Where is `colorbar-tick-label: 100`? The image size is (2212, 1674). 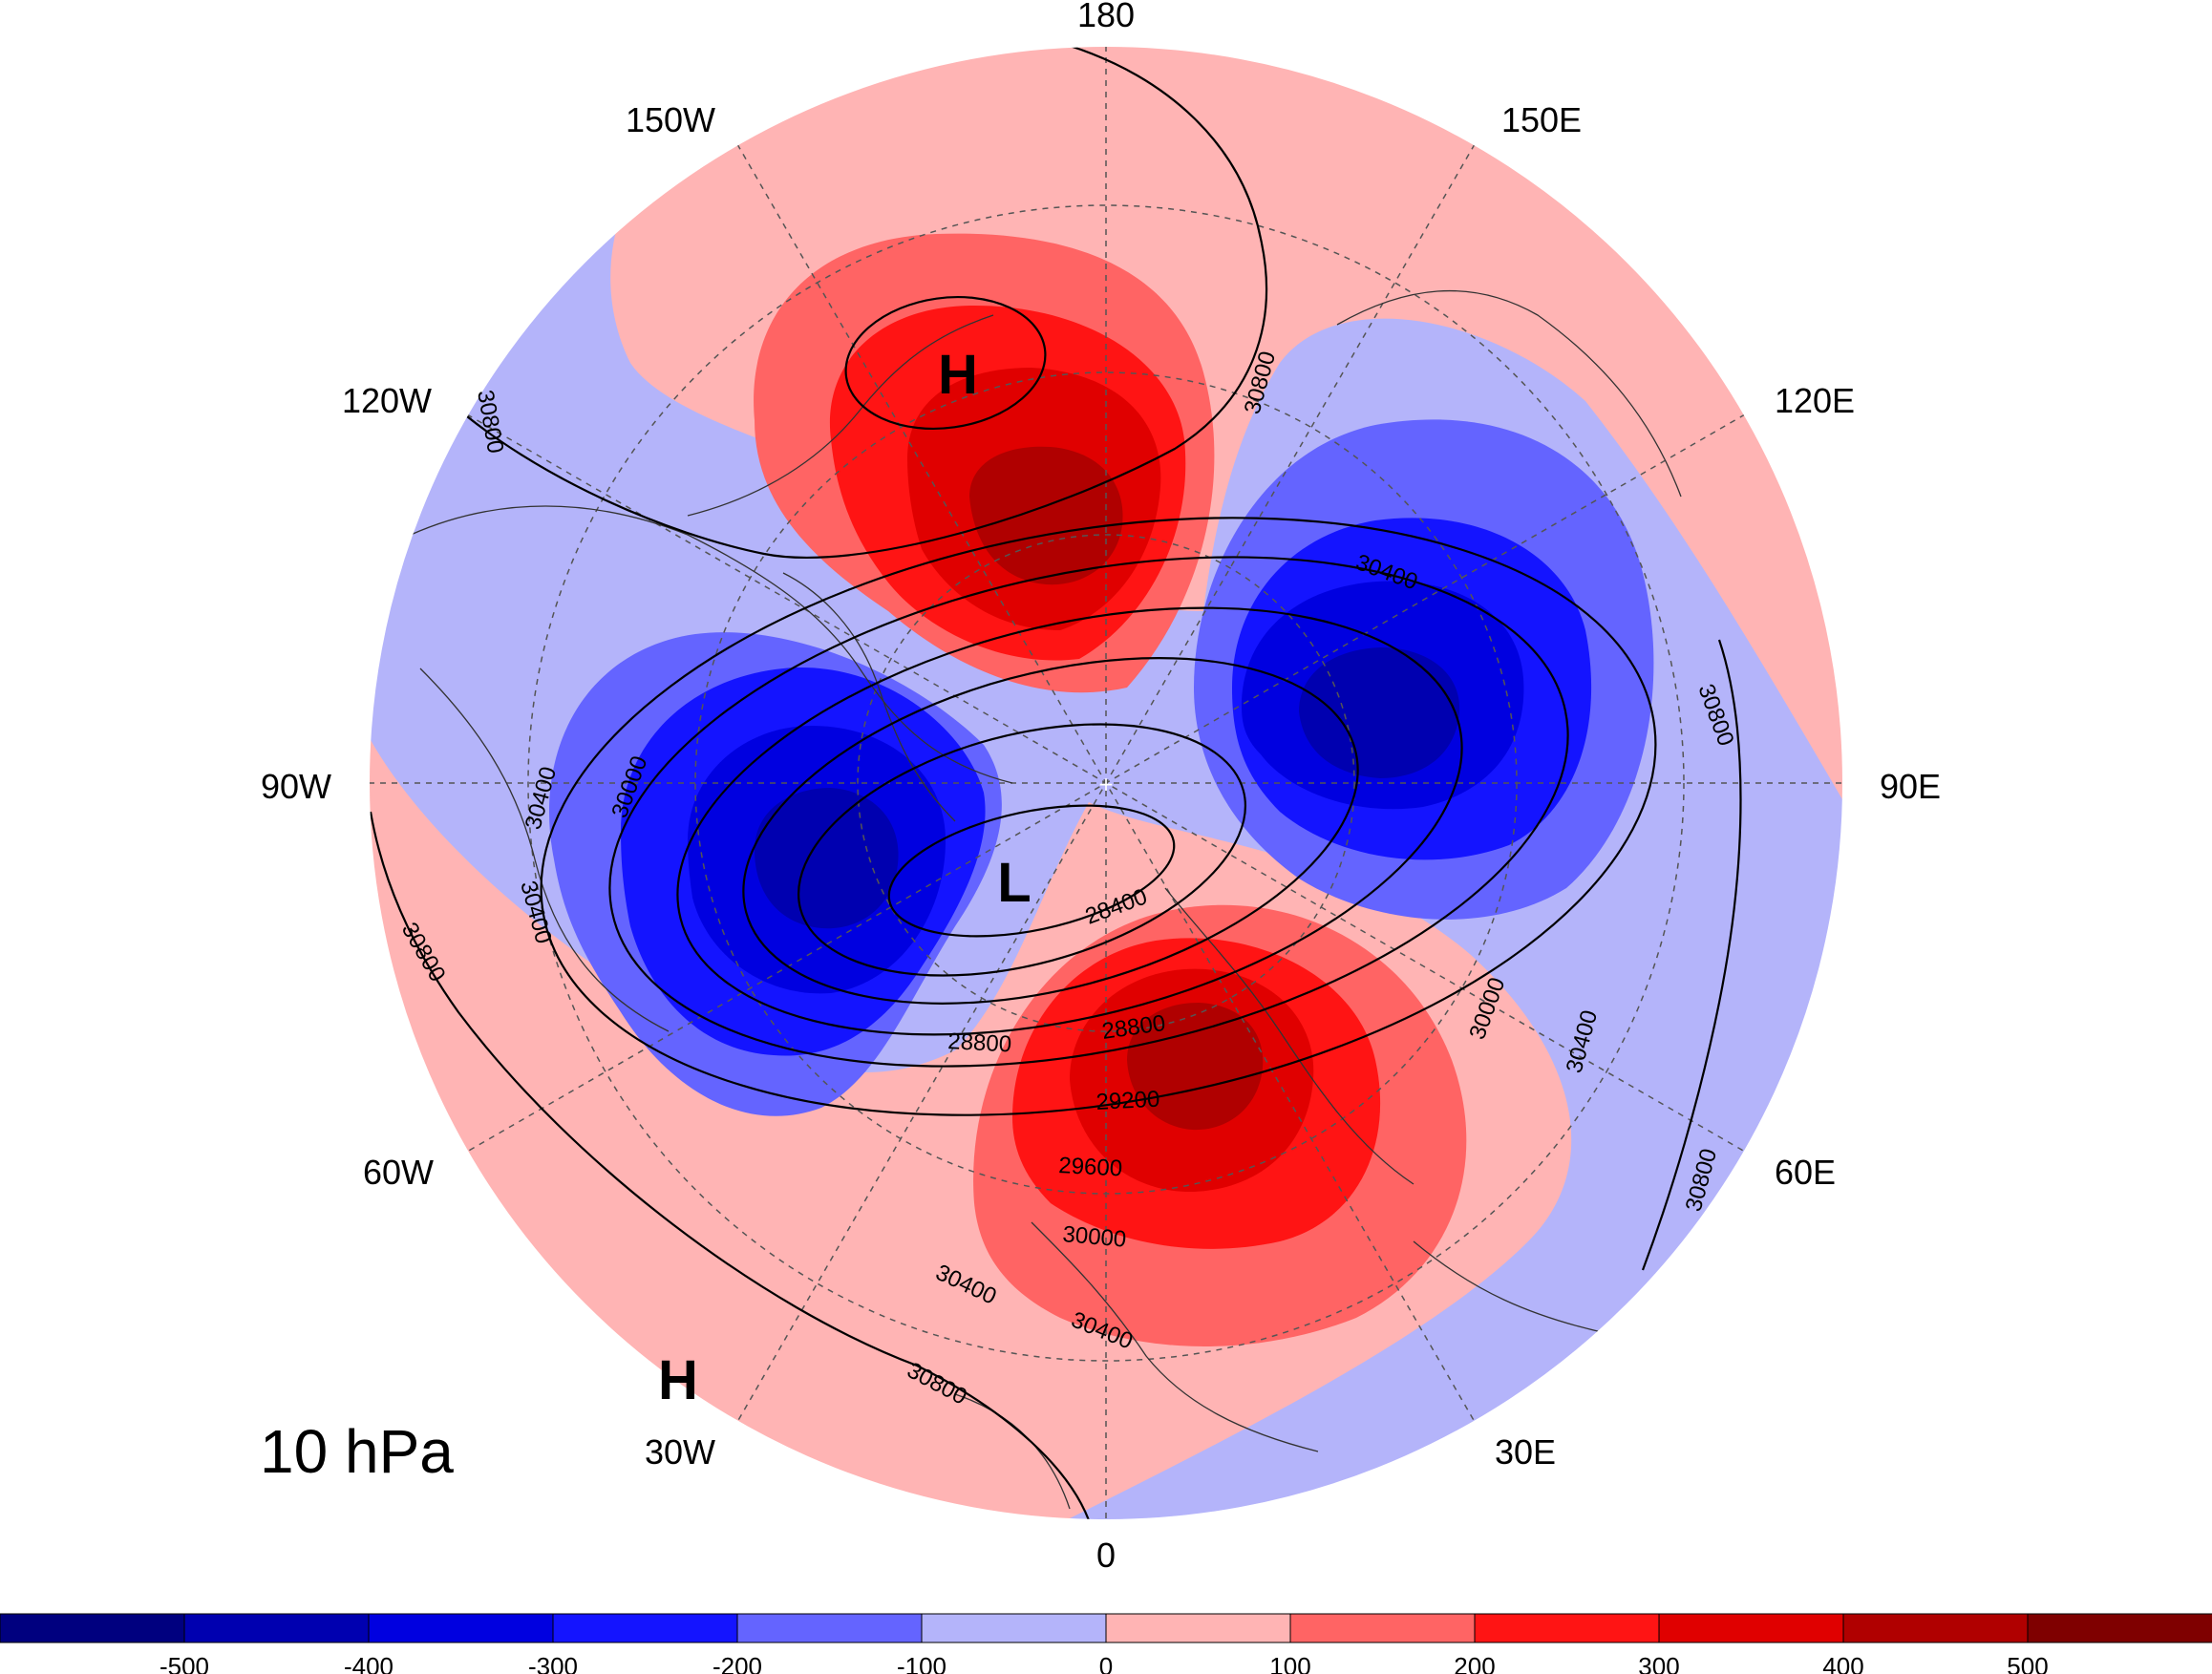 colorbar-tick-label: 100 is located at coordinates (1289, 1663).